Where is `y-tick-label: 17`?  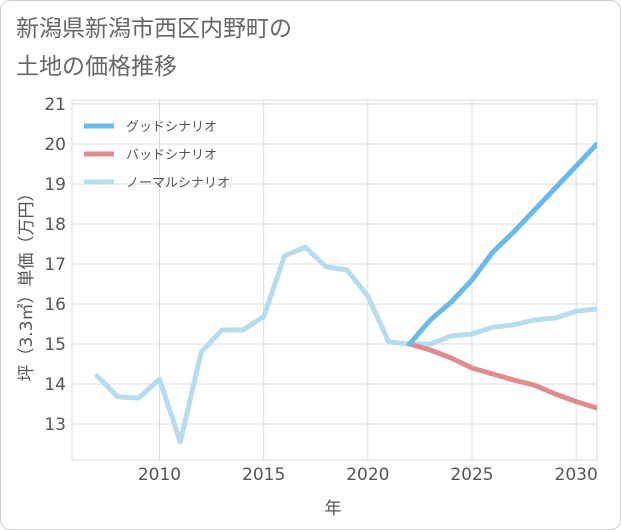
y-tick-label: 17 is located at coordinates (55, 265).